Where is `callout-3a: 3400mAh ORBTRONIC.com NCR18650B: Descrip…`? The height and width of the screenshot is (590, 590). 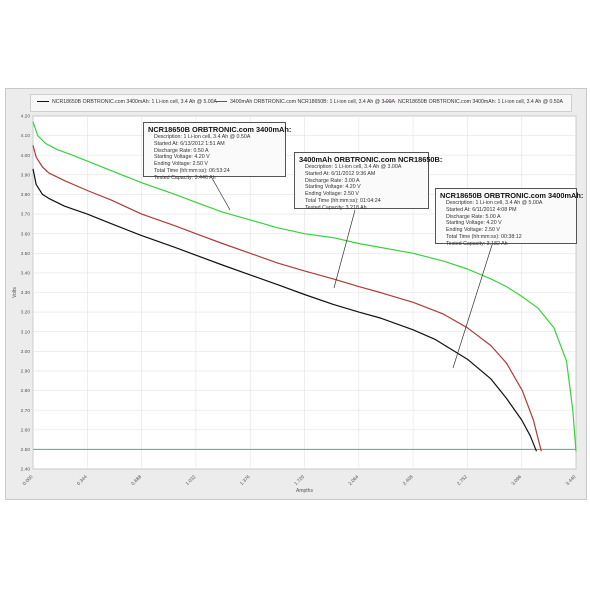
callout-3a: 3400mAh ORBTRONIC.com NCR18650B: Descrip… is located at coordinates (368, 181).